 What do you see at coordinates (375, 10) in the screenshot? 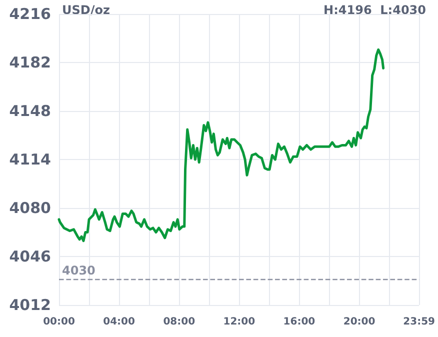
I see `annotation: H:4196 L:4030` at bounding box center [375, 10].